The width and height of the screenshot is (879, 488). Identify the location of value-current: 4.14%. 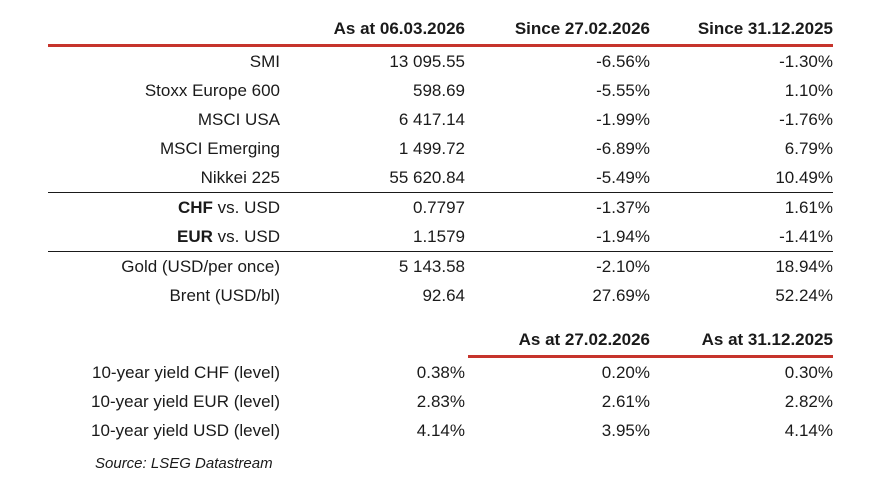
(440, 430).